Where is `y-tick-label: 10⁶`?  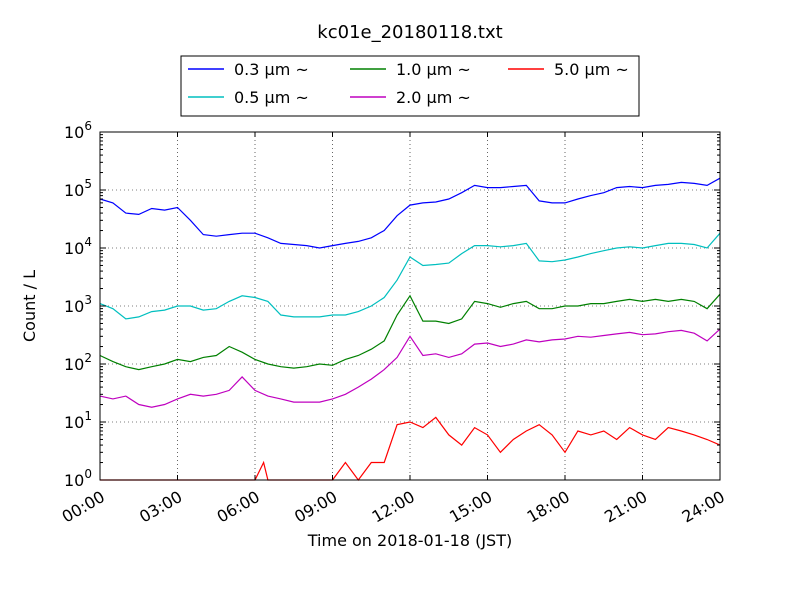
y-tick-label: 10⁶ is located at coordinates (78, 130).